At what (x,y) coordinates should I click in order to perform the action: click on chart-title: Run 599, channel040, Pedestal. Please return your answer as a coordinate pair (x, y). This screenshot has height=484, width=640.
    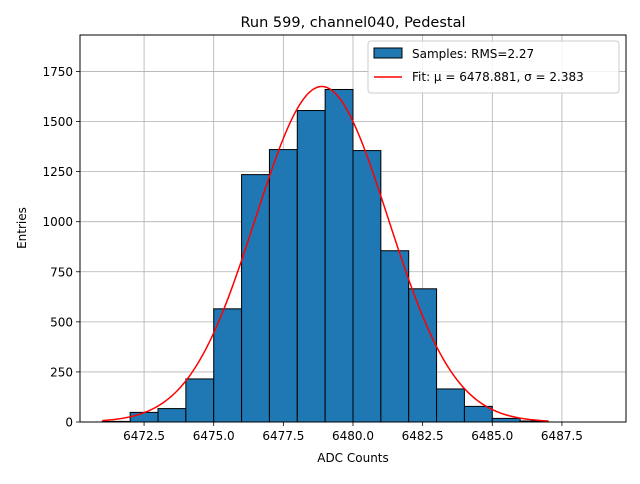
    Looking at the image, I should click on (352, 23).